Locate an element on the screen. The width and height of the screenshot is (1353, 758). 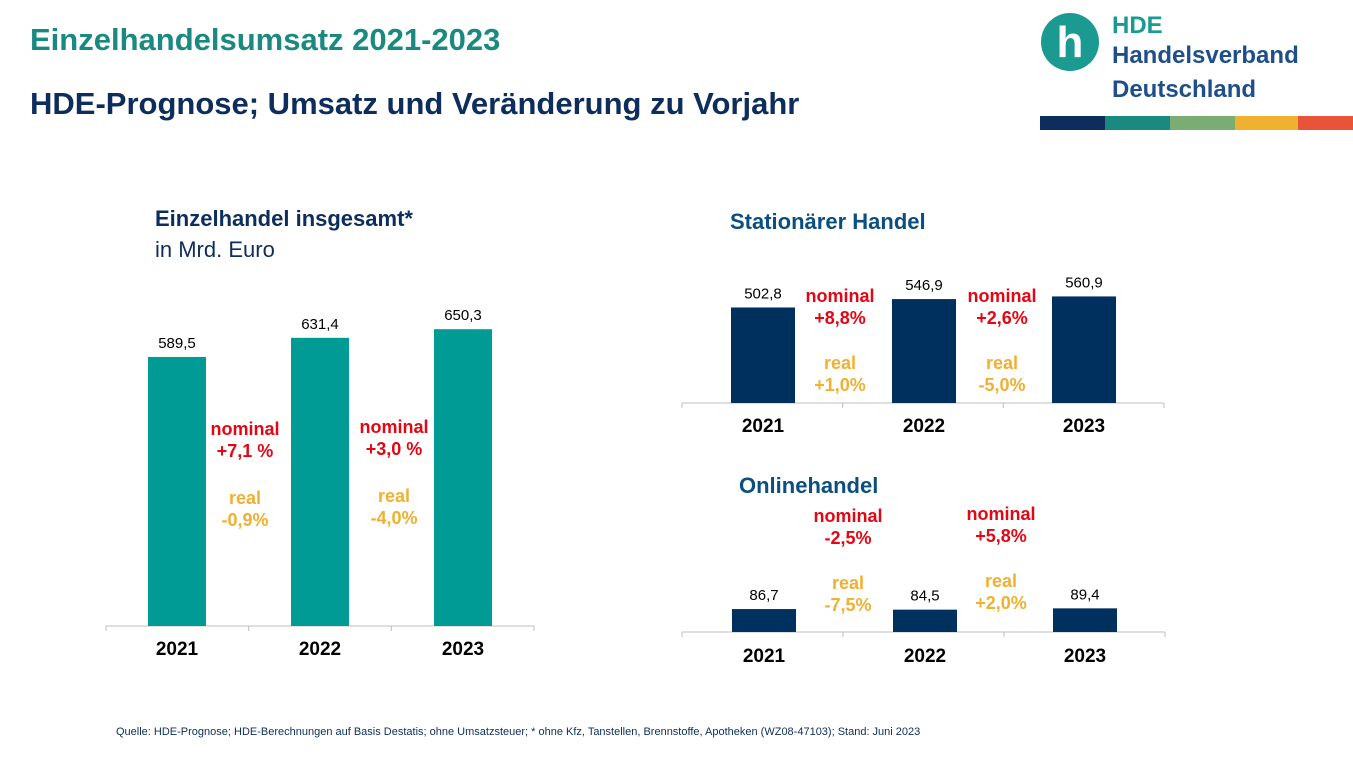
annotation-nominal-value: +2,6% is located at coordinates (1002, 318).